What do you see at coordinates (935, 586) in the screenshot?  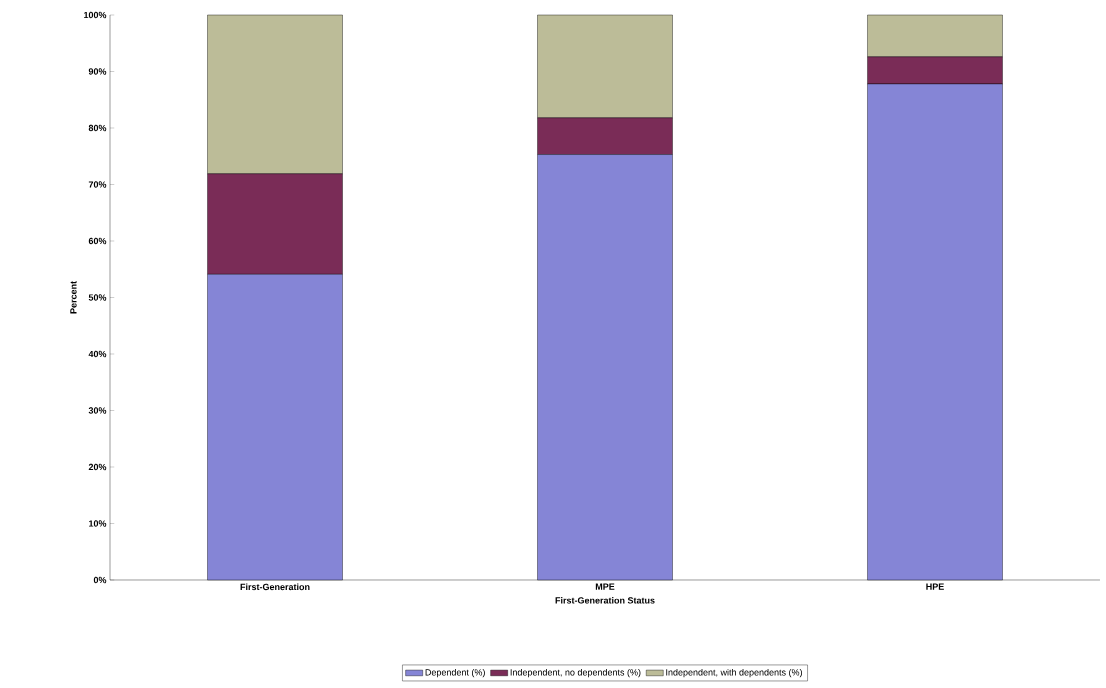 I see `x-tick-label: HPE` at bounding box center [935, 586].